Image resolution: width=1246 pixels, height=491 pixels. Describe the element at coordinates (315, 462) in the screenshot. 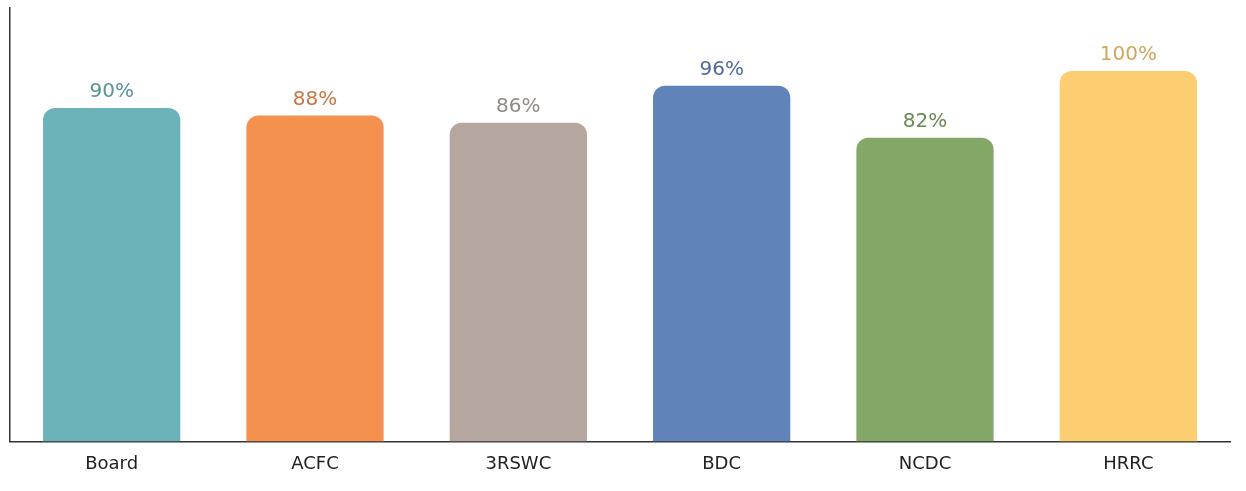

I see `x-tick-label: ACFC` at that location.